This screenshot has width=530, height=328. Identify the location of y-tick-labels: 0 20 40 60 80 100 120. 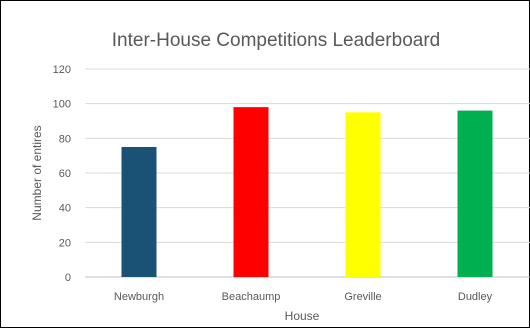
(62, 174).